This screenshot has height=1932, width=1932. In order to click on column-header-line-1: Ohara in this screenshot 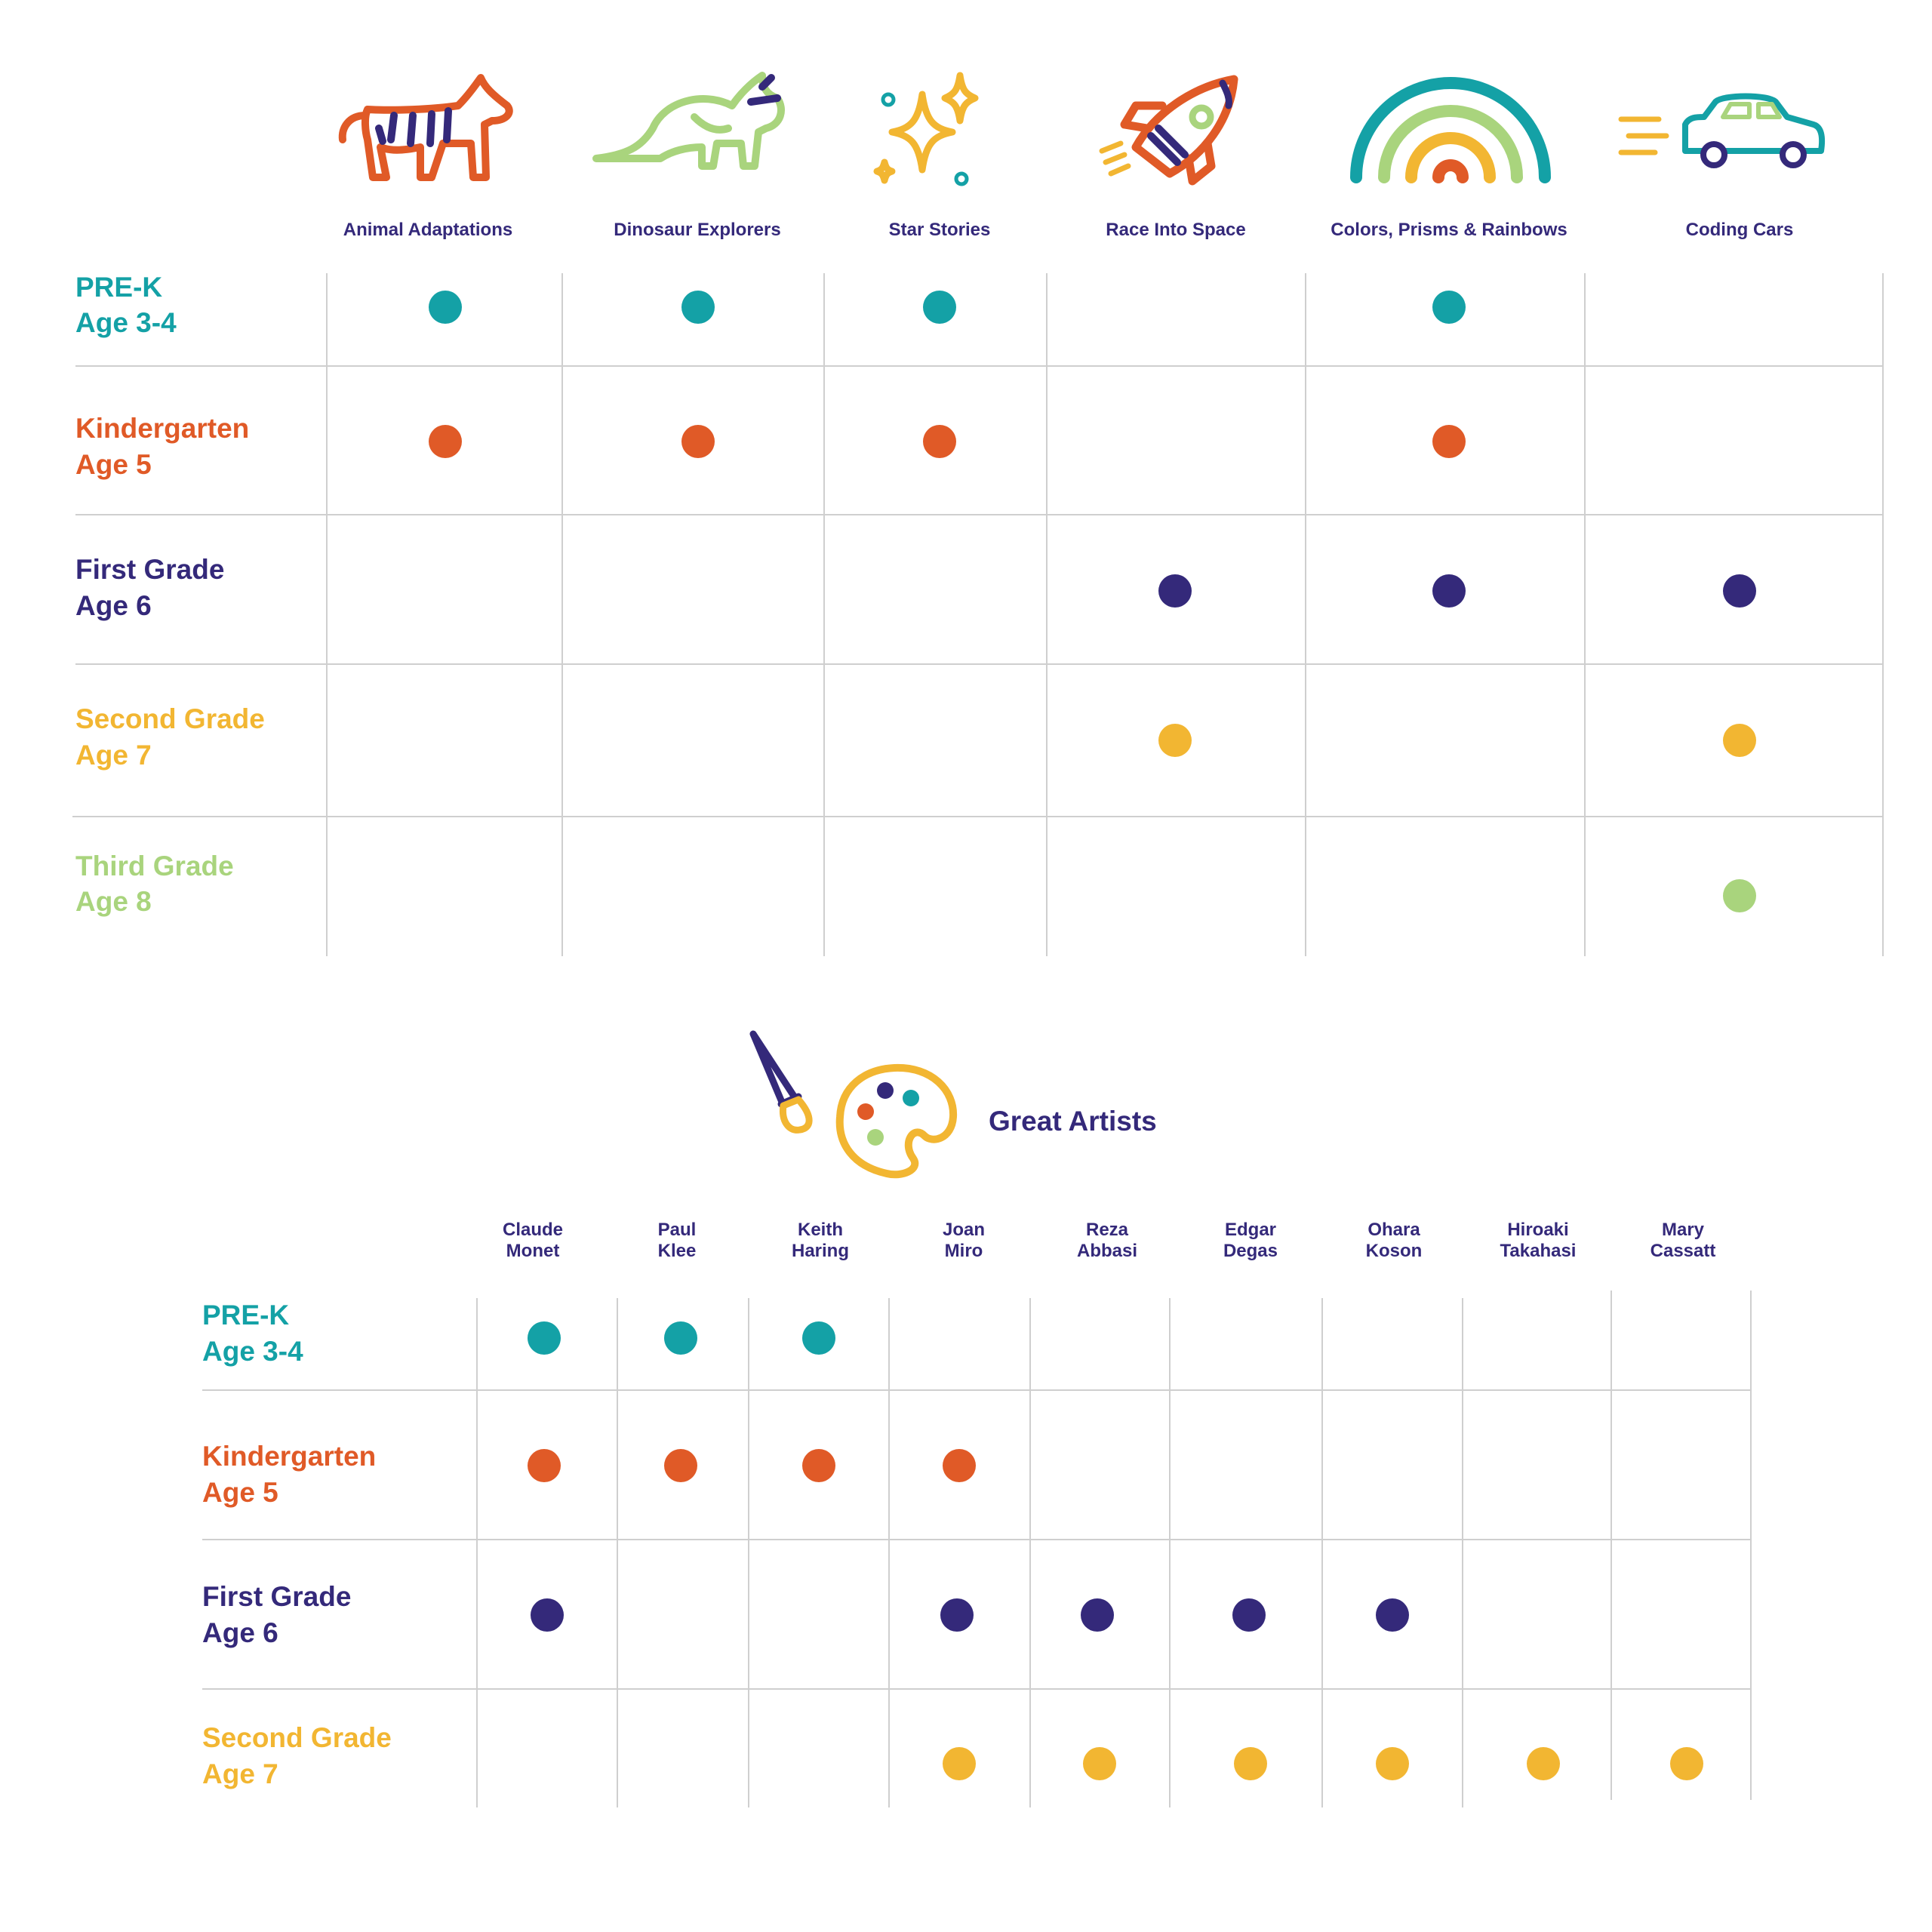, I will do `click(1393, 1230)`.